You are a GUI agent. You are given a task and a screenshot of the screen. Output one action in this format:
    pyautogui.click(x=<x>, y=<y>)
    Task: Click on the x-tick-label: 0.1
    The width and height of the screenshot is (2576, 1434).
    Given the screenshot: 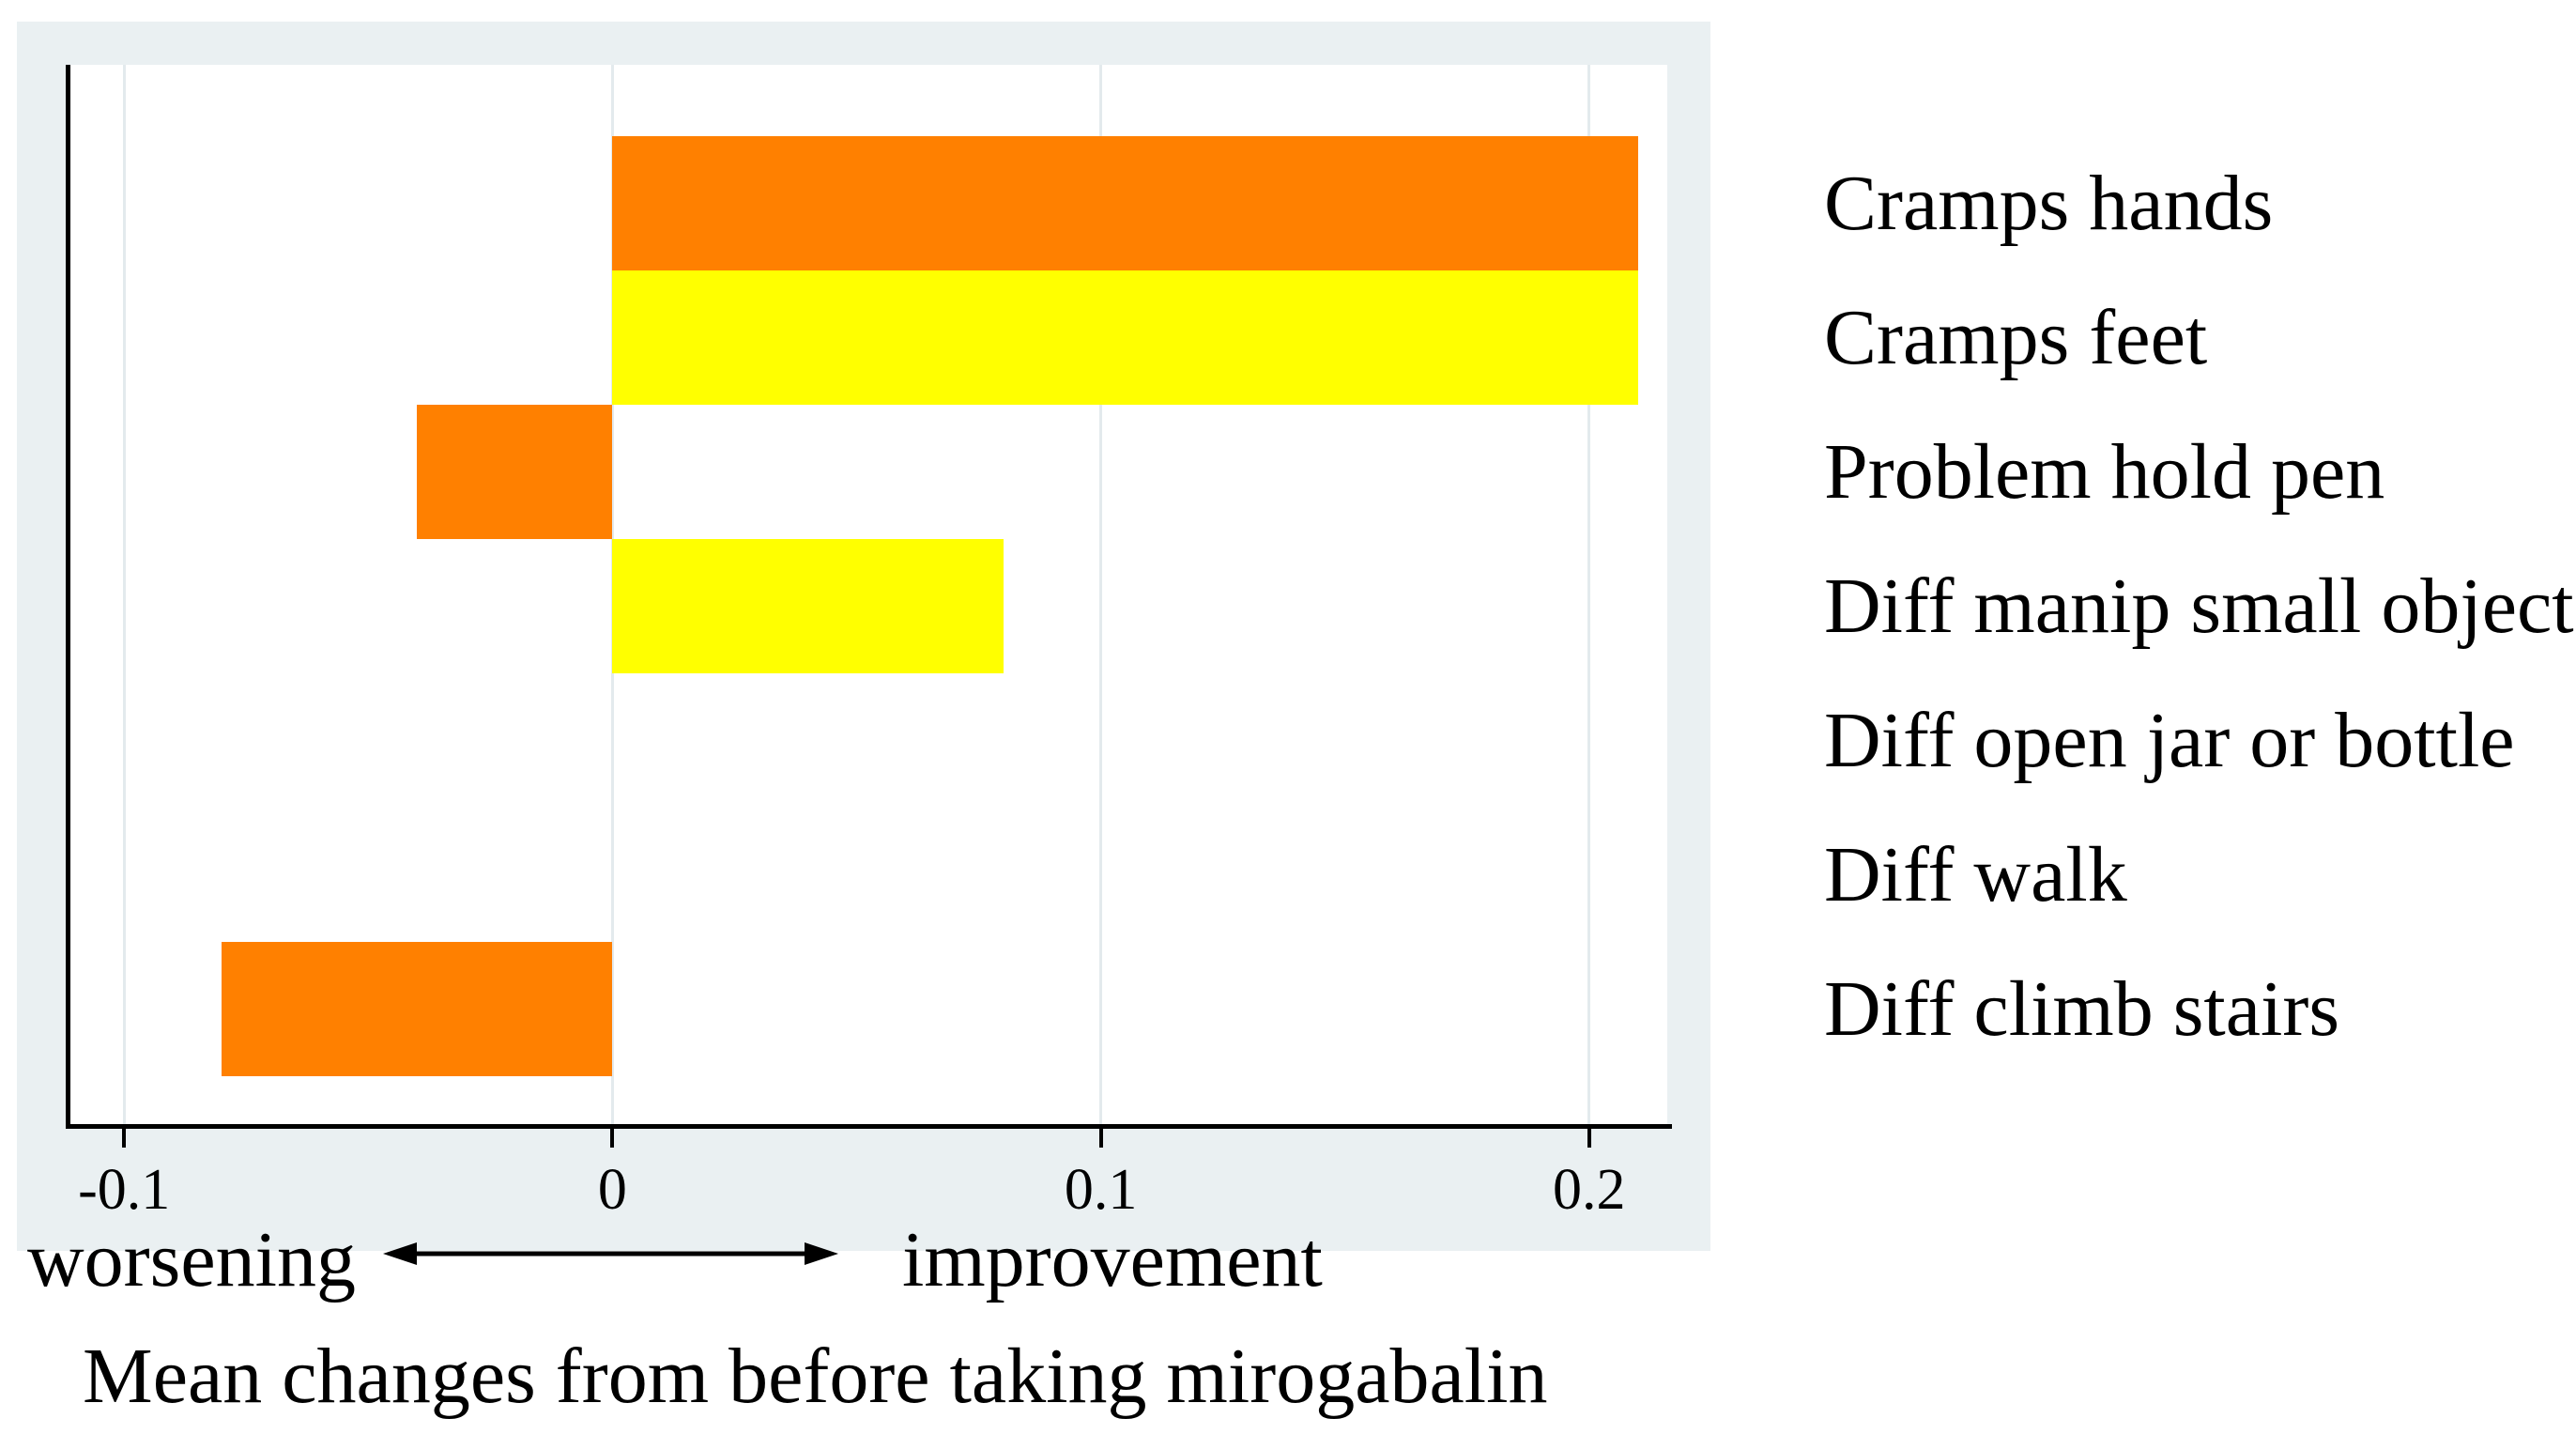 What is the action you would take?
    pyautogui.click(x=1101, y=1190)
    